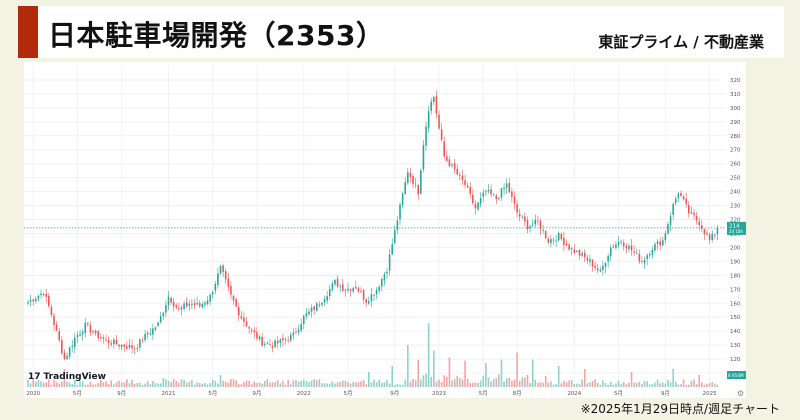 The width and height of the screenshot is (800, 420). Describe the element at coordinates (256, 393) in the screenshot. I see `x-tick-label: 9月` at that location.